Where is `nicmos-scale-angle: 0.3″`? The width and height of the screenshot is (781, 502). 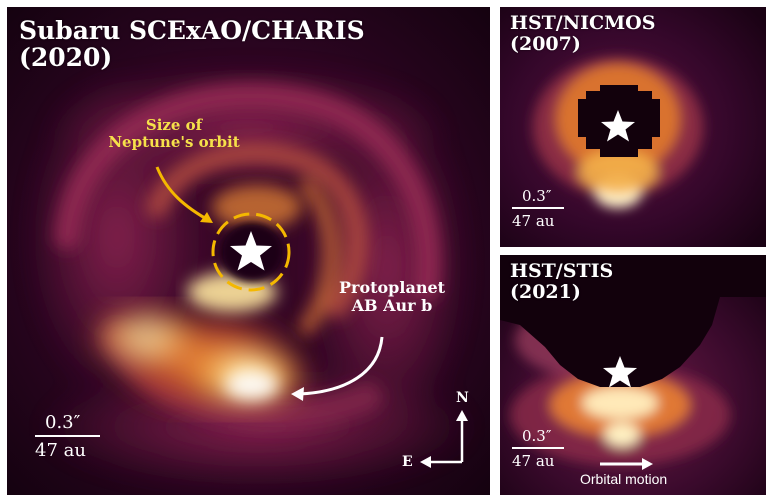 nicmos-scale-angle: 0.3″ is located at coordinates (537, 196).